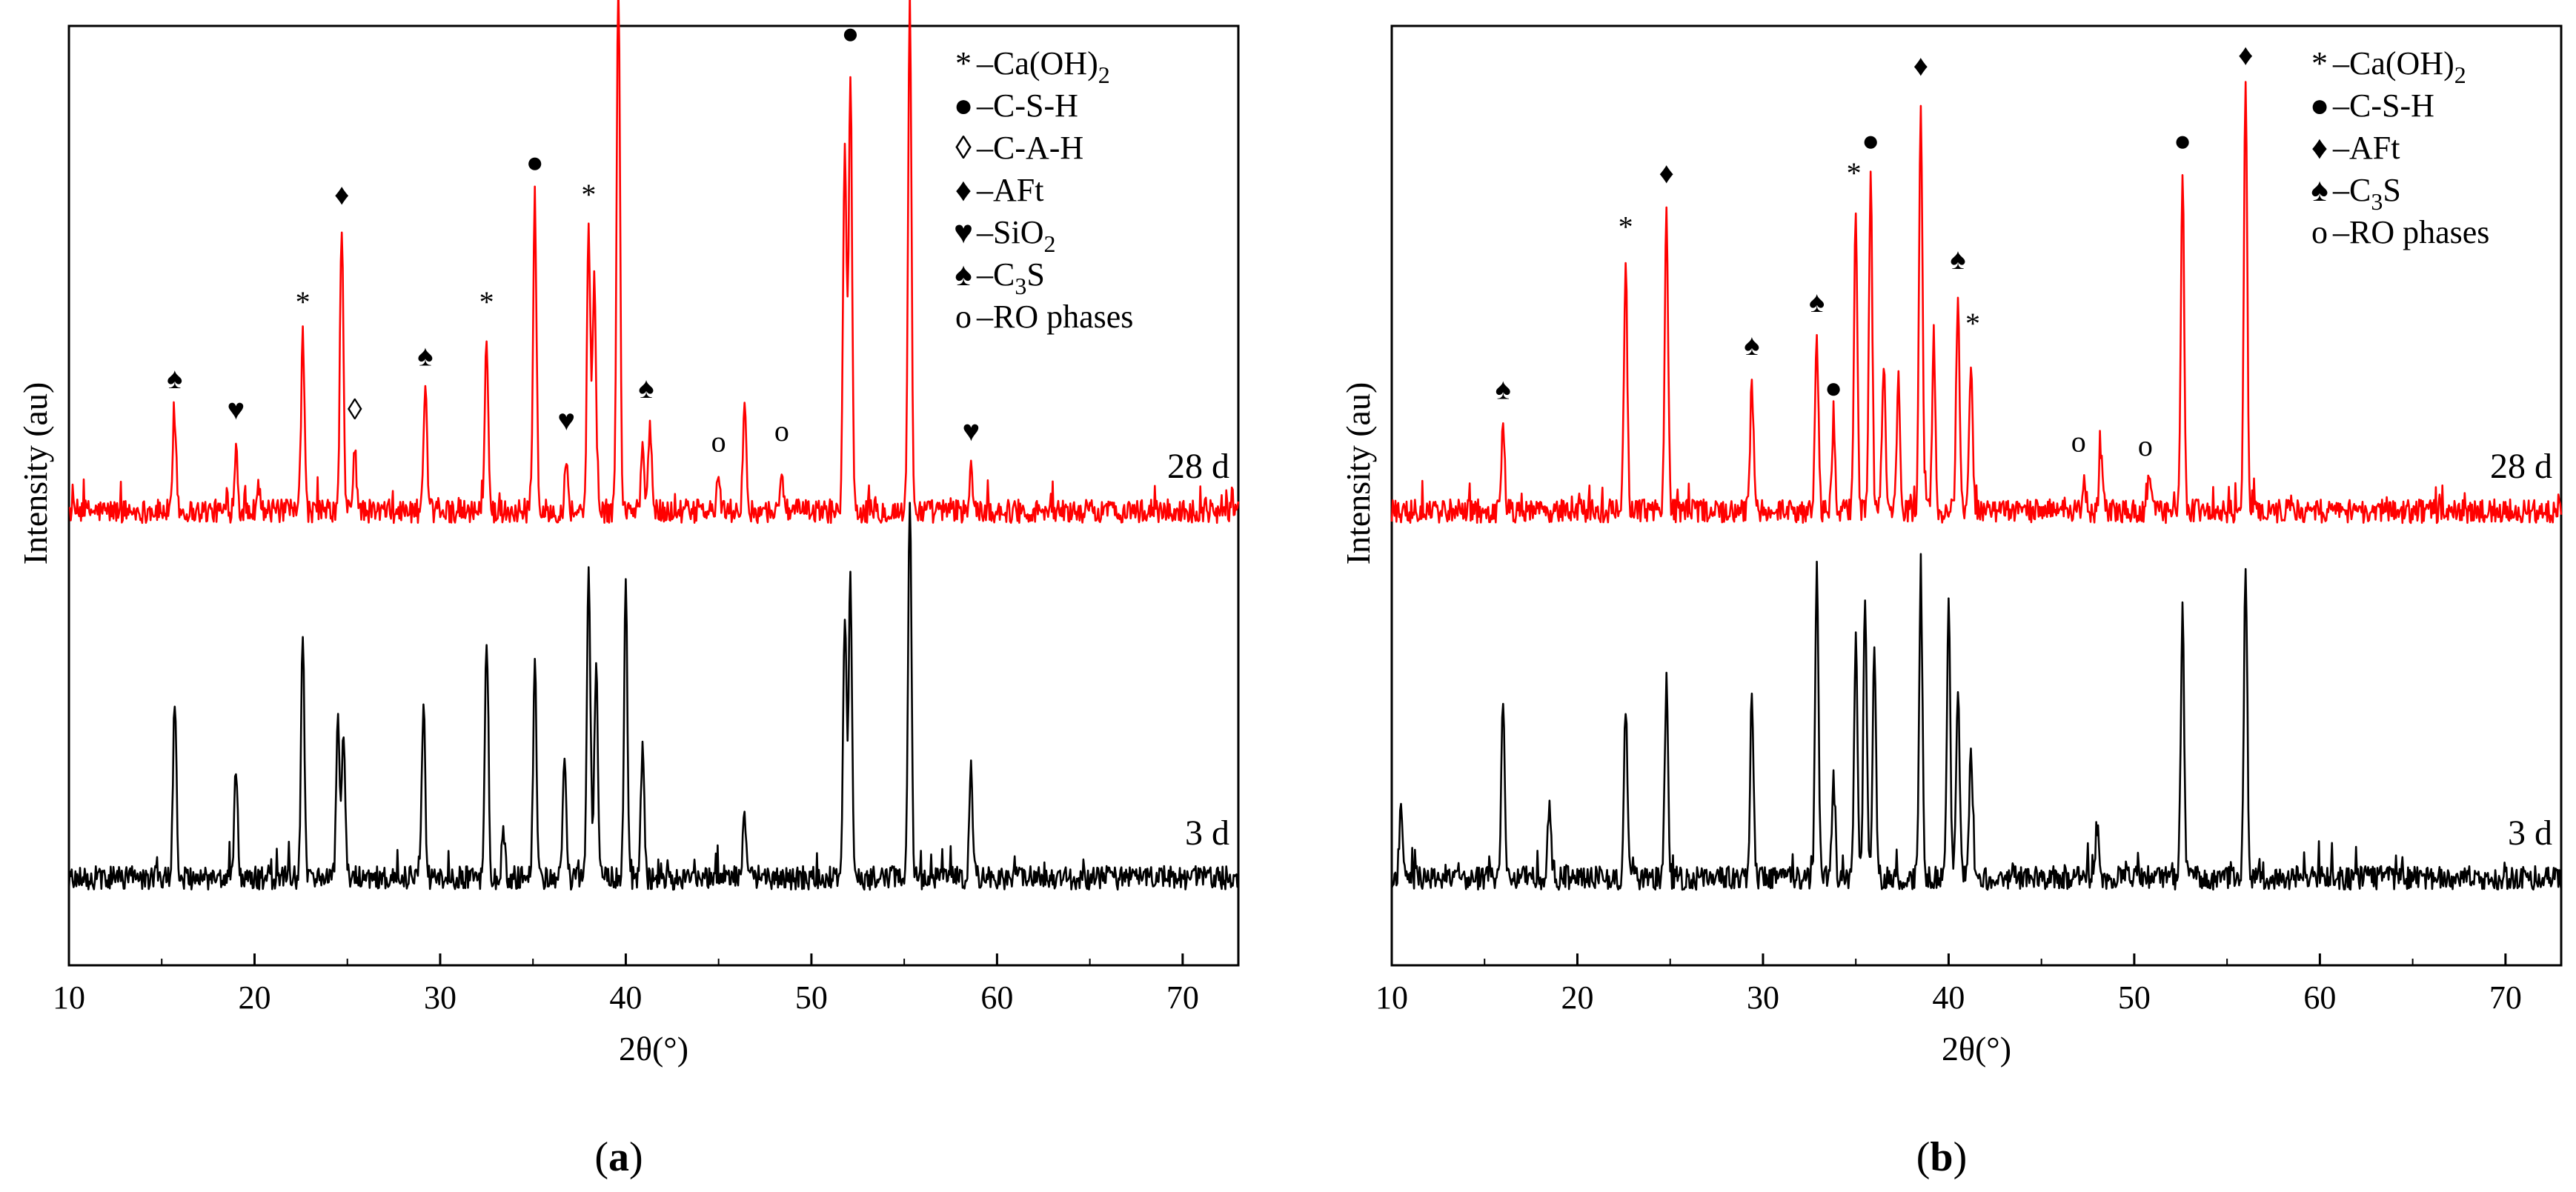  Describe the element at coordinates (355, 410) in the screenshot. I see `peak-marker: ◊` at that location.